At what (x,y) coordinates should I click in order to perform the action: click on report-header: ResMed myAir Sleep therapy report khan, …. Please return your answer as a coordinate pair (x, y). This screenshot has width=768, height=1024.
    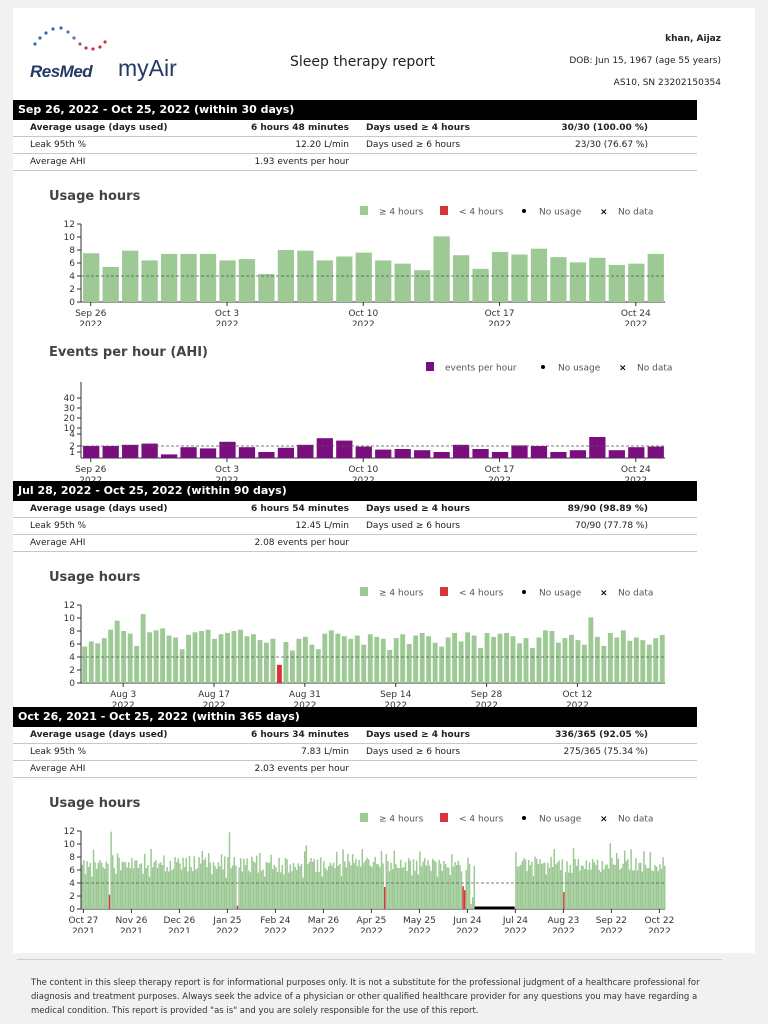
    Looking at the image, I should click on (384, 54).